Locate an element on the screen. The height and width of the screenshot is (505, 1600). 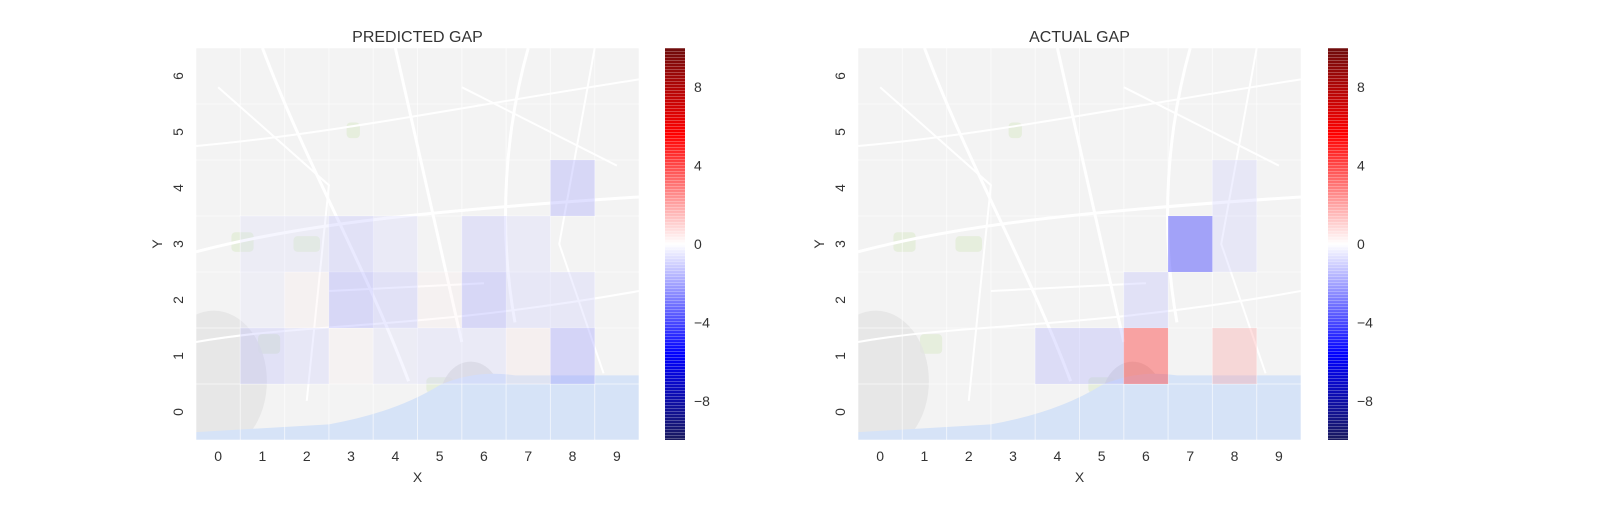
x-tick-label: 6 is located at coordinates (484, 456).